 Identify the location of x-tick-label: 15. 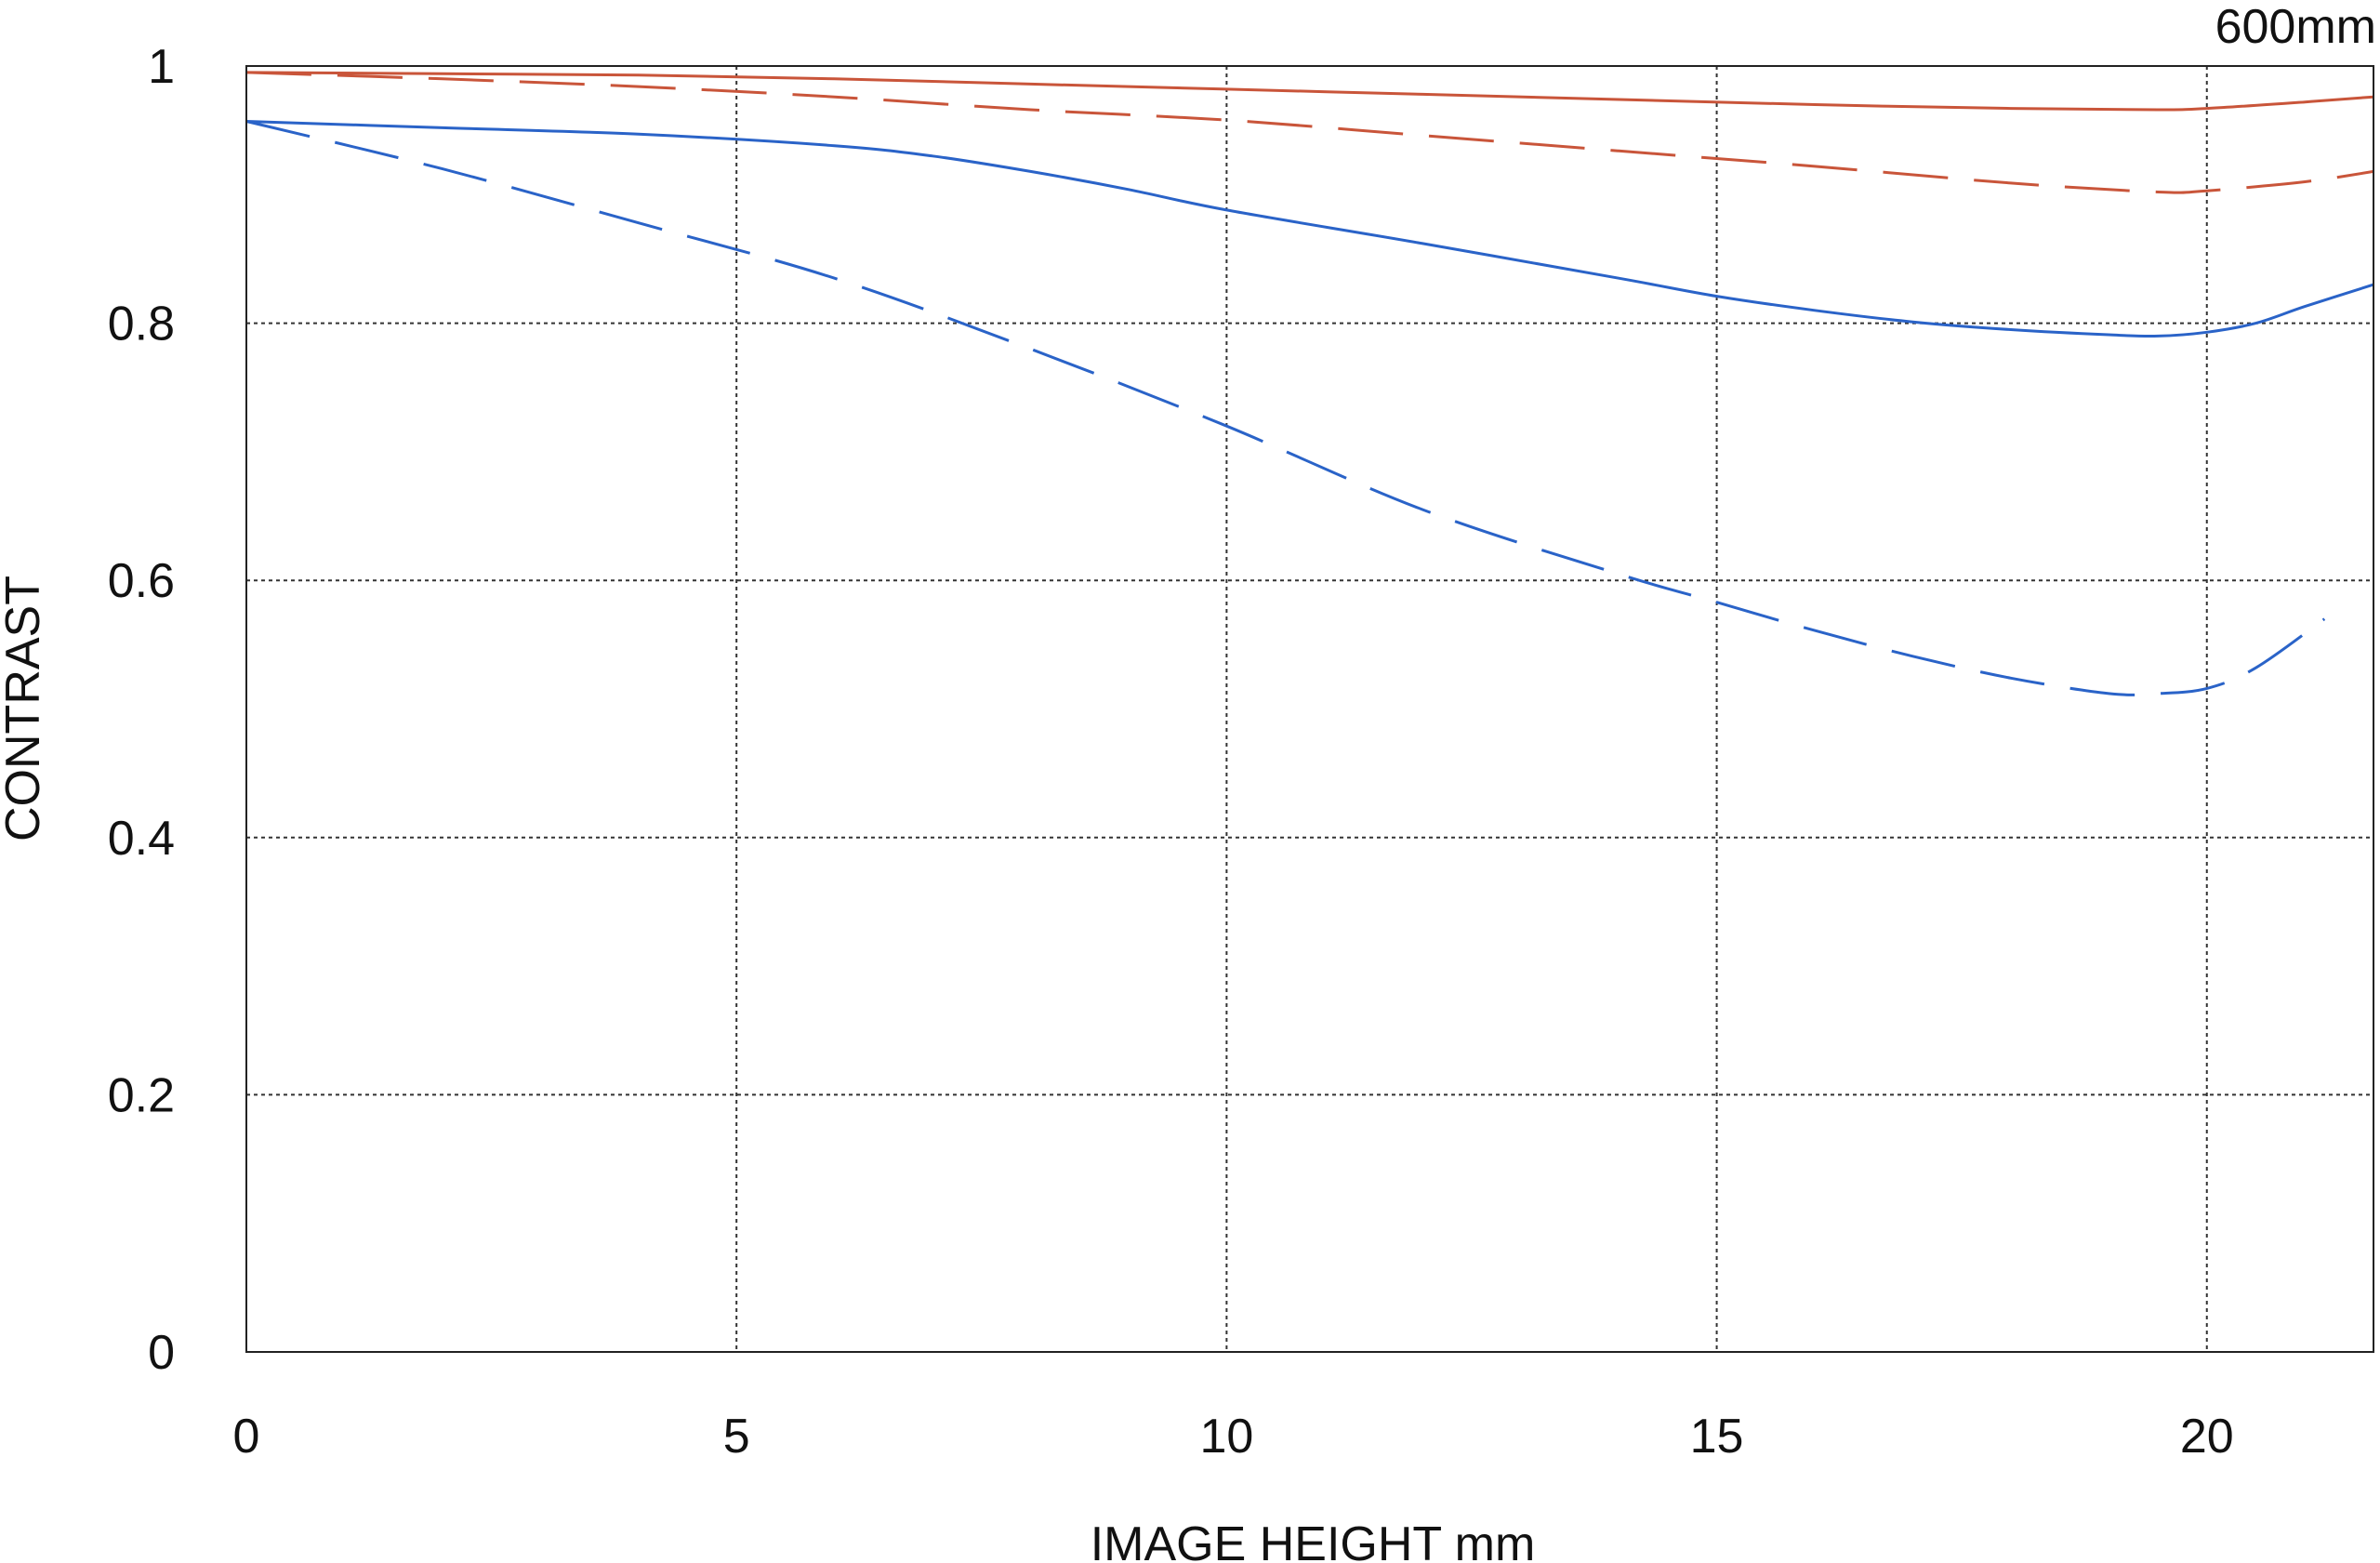
(1717, 1437).